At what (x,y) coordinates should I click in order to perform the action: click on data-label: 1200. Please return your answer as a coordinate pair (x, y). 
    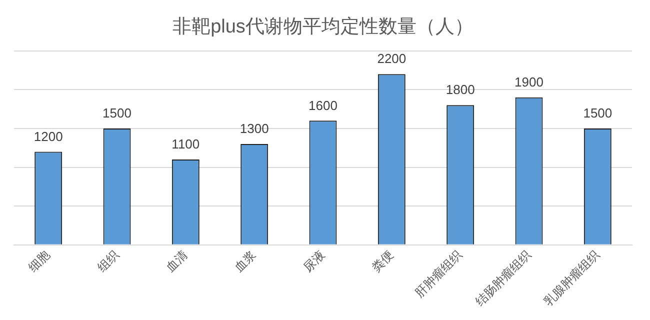
    Looking at the image, I should click on (48, 136).